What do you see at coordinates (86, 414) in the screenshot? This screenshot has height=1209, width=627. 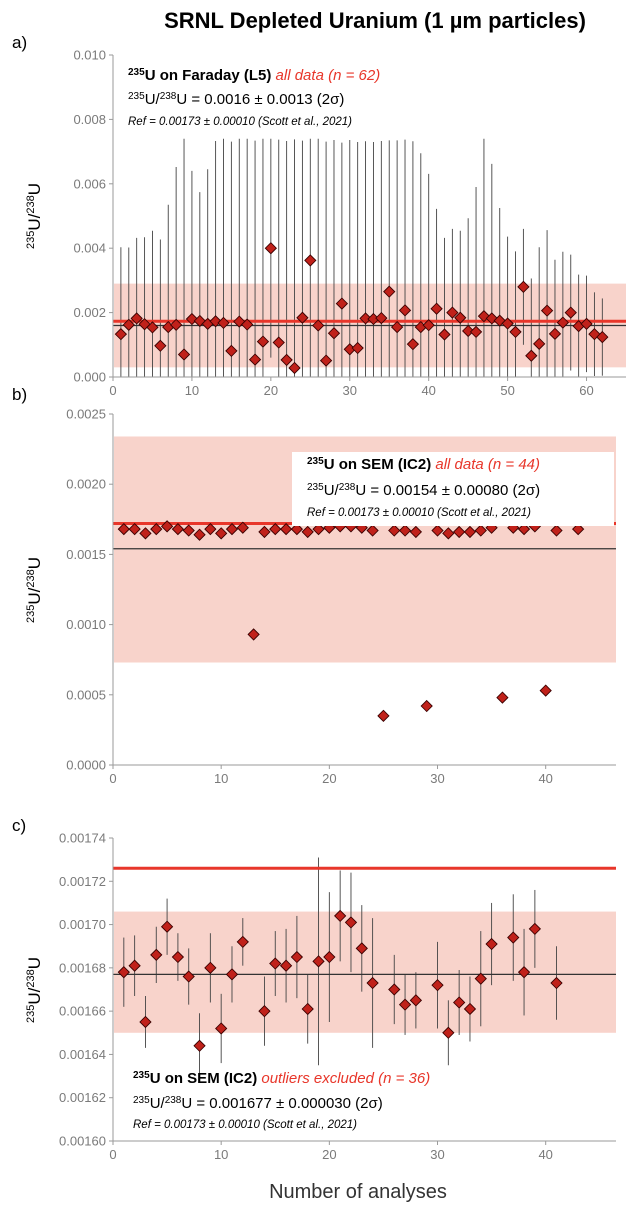 I see `y-tick-label: 0.0025` at bounding box center [86, 414].